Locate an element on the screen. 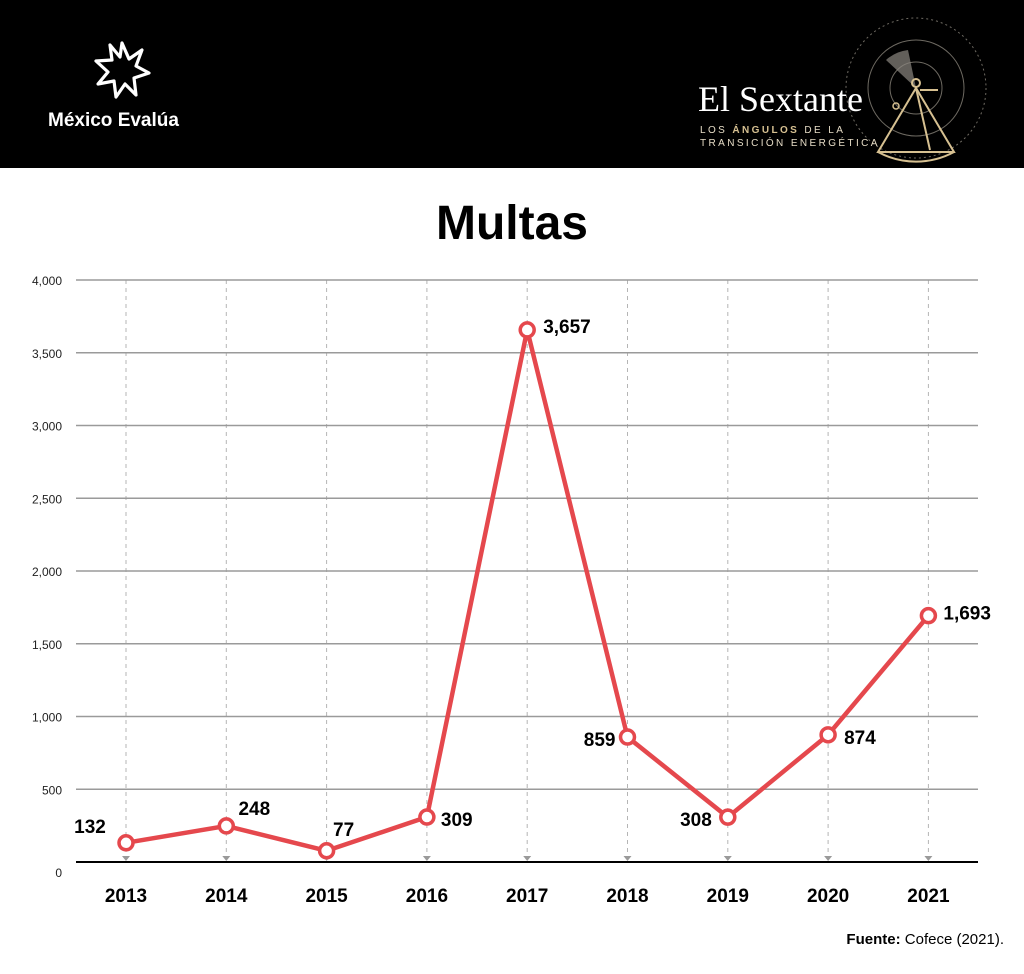 This screenshot has height=974, width=1024. x-tick-label: 2020 is located at coordinates (828, 896).